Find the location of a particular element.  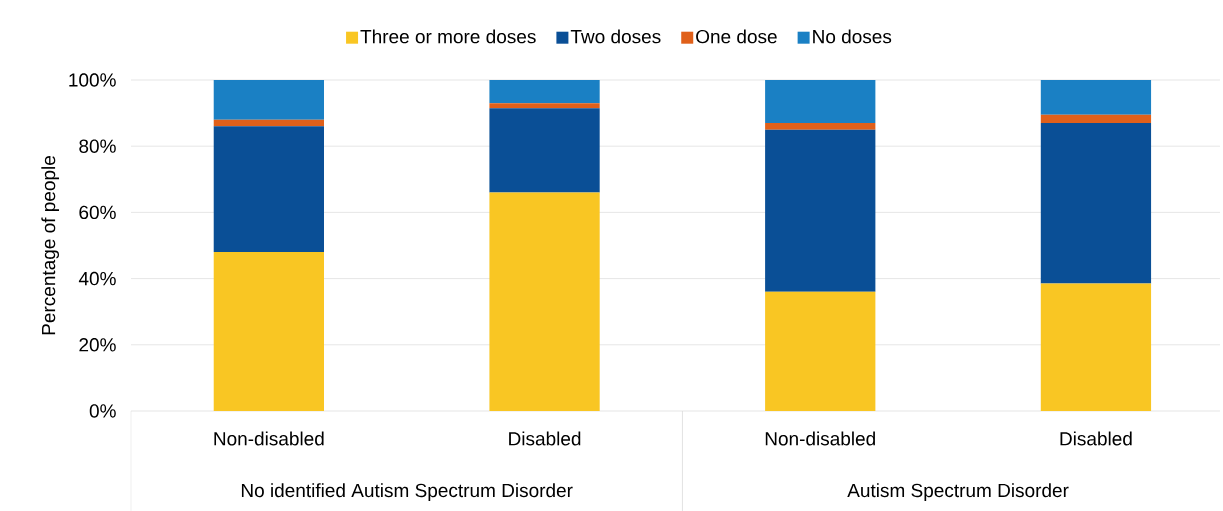

y-axis-title: Percentage of people is located at coordinates (50, 245).